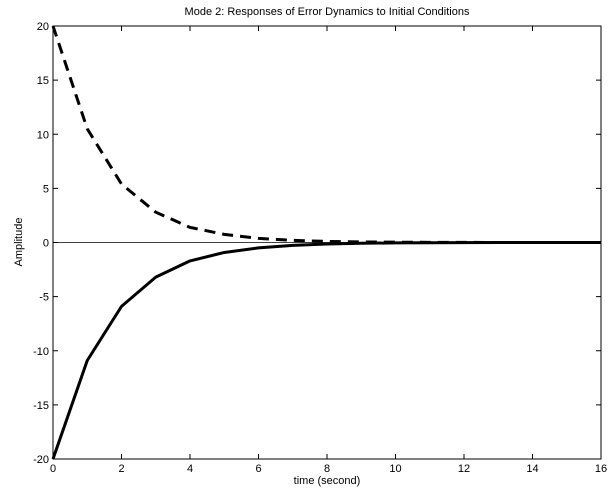 This screenshot has height=493, width=615. I want to click on x-tick-label: 6, so click(258, 469).